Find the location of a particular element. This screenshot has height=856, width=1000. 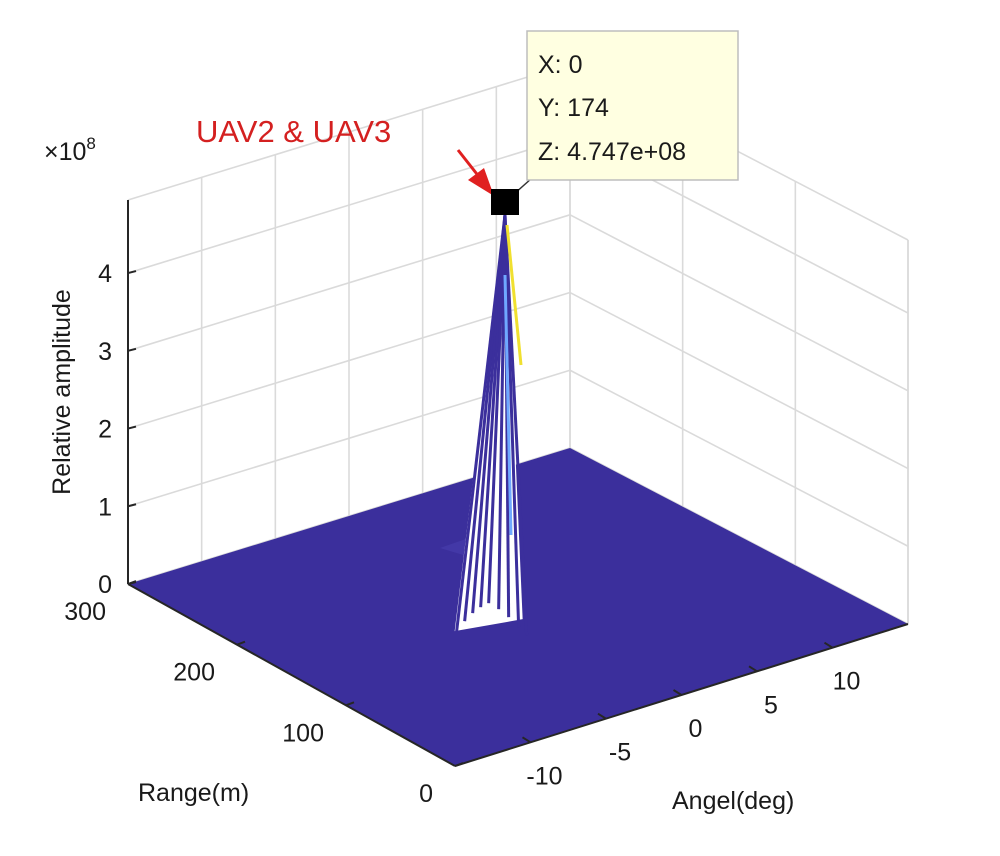

datatip-z: Z: 4.747e+08 is located at coordinates (612, 152).